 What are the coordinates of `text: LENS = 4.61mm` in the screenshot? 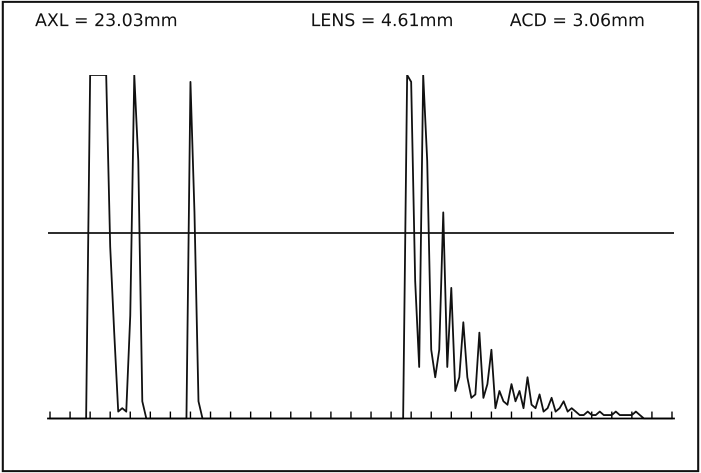 It's located at (382, 19).